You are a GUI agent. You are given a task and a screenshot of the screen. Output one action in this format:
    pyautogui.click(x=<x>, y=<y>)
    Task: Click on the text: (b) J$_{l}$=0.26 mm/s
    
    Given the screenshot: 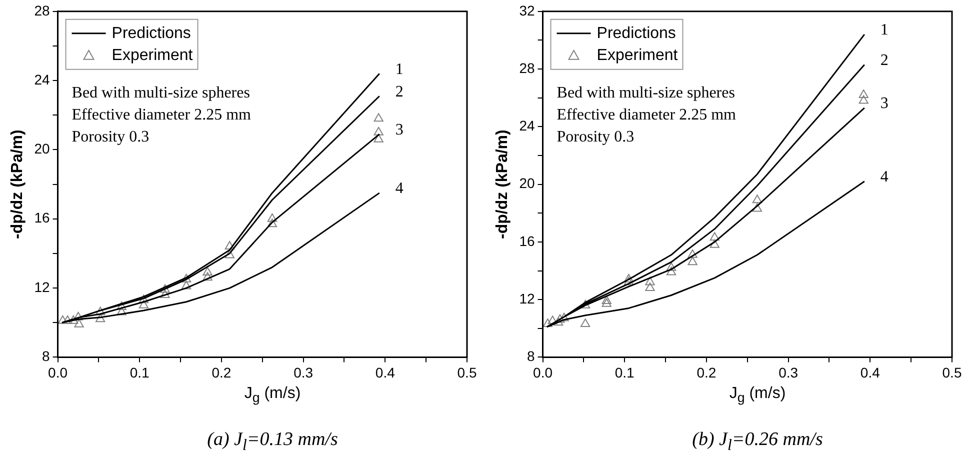 What is the action you would take?
    pyautogui.click(x=757, y=442)
    